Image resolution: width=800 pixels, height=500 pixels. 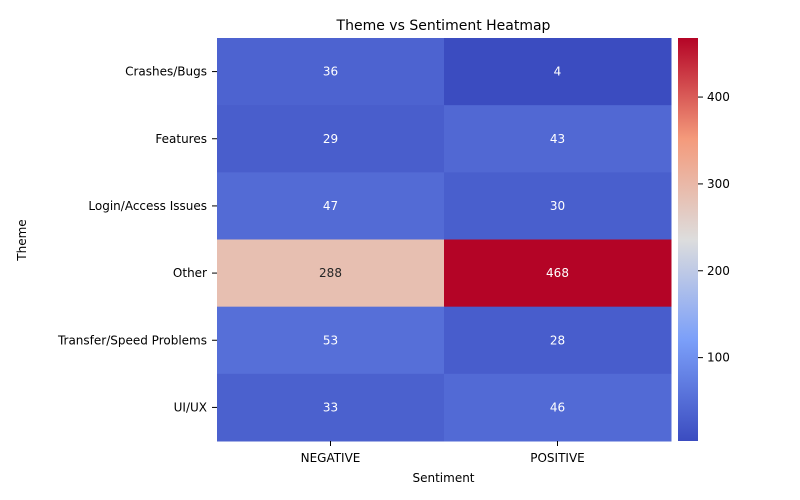 What do you see at coordinates (443, 478) in the screenshot?
I see `x-axis-label: Sentiment` at bounding box center [443, 478].